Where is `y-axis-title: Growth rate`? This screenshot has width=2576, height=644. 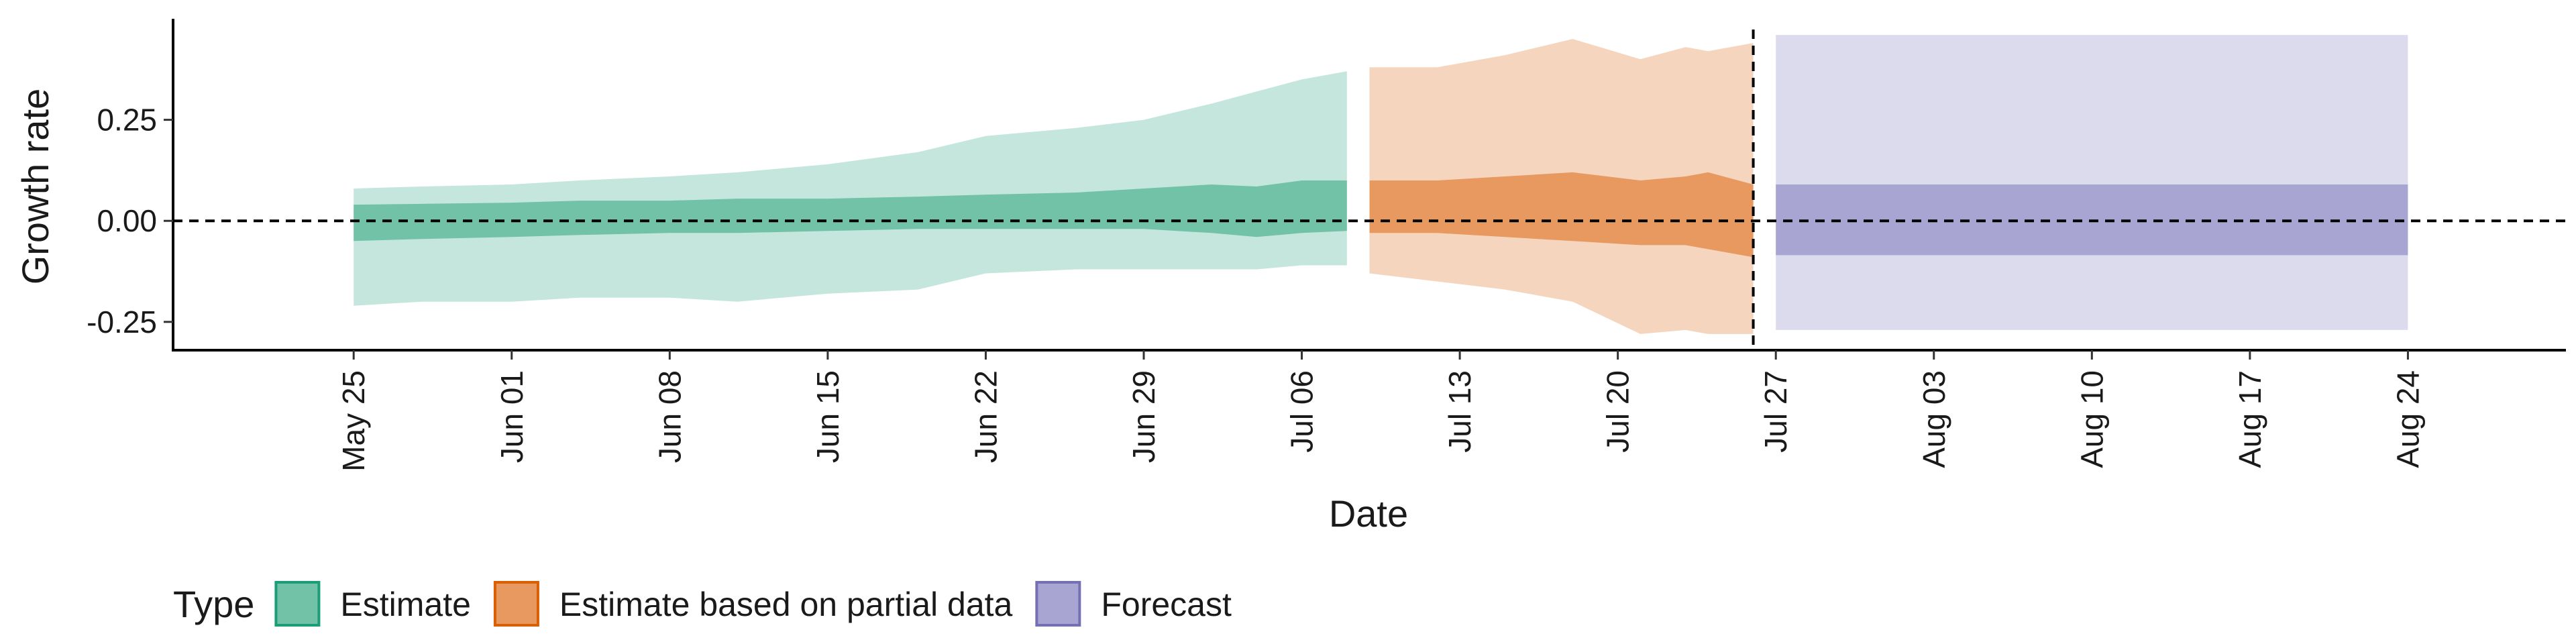
y-axis-title: Growth rate is located at coordinates (35, 187).